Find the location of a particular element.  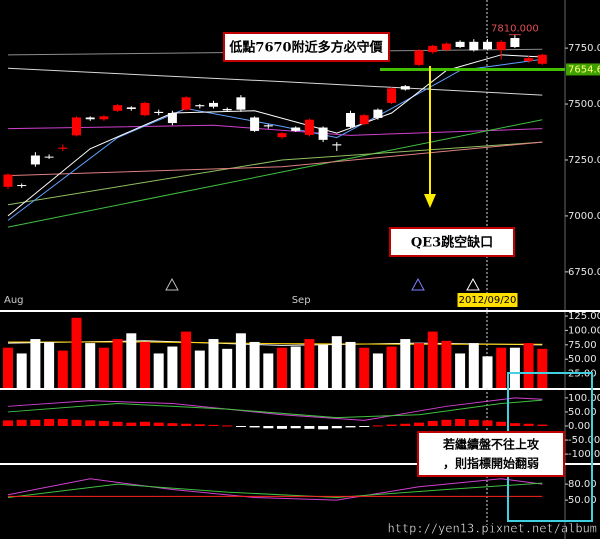

x-tick-label: Sep is located at coordinates (301, 300).